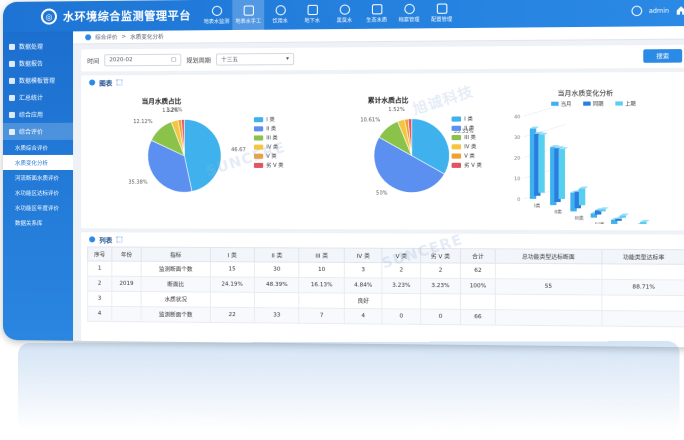 The image size is (684, 440). Describe the element at coordinates (470, 146) in the screenshot. I see `legend-label: IV 类` at that location.